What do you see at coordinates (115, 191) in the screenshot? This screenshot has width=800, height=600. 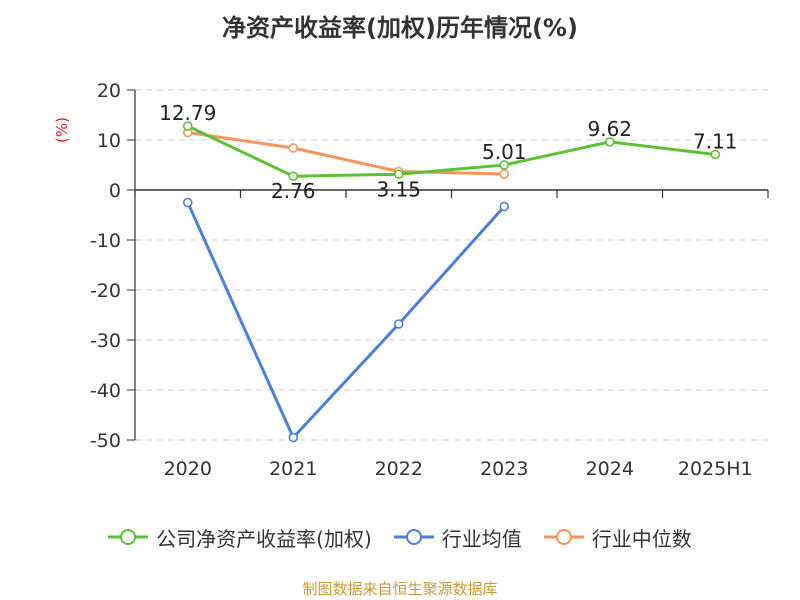 I see `y-tick-label: 0` at bounding box center [115, 191].